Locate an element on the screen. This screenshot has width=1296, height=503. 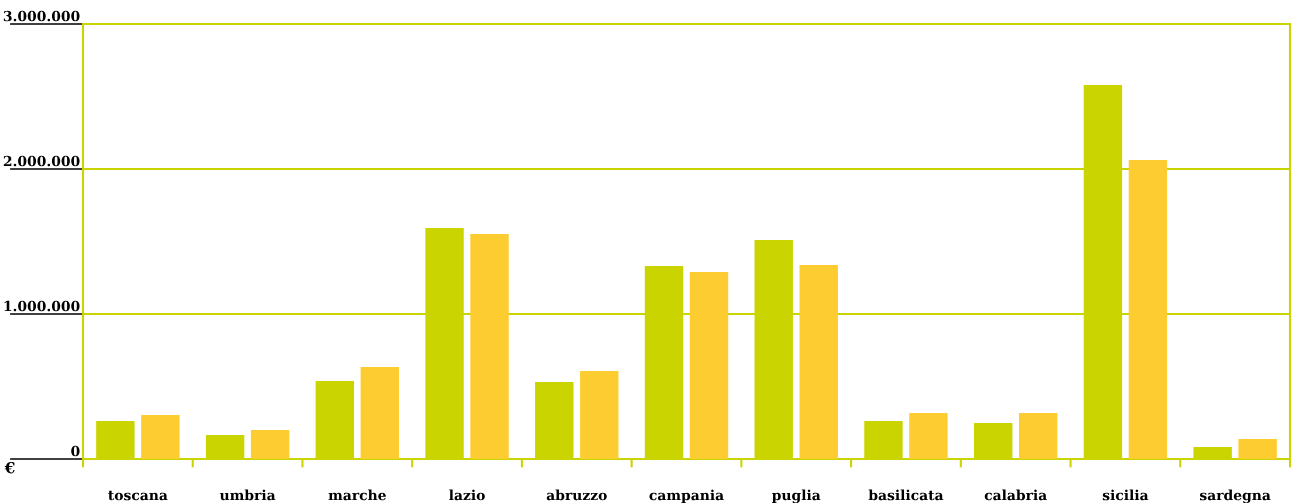
x-tick-label: calabria is located at coordinates (1015, 495).